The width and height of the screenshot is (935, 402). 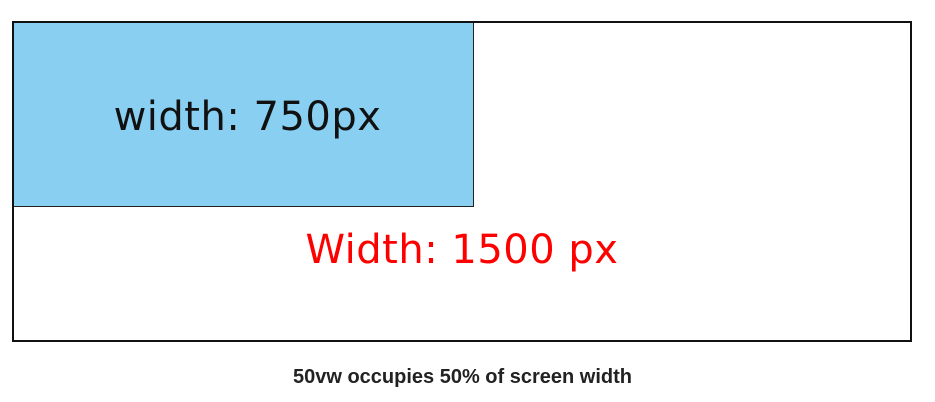 What do you see at coordinates (247, 116) in the screenshot?
I see `half-width-label: width: 750px` at bounding box center [247, 116].